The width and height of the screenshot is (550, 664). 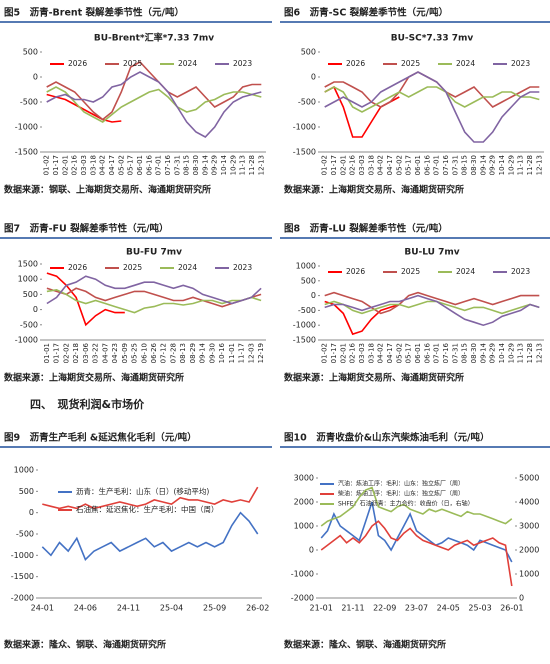 I want to click on y2-tick-label: 2000, so click(x=529, y=550).